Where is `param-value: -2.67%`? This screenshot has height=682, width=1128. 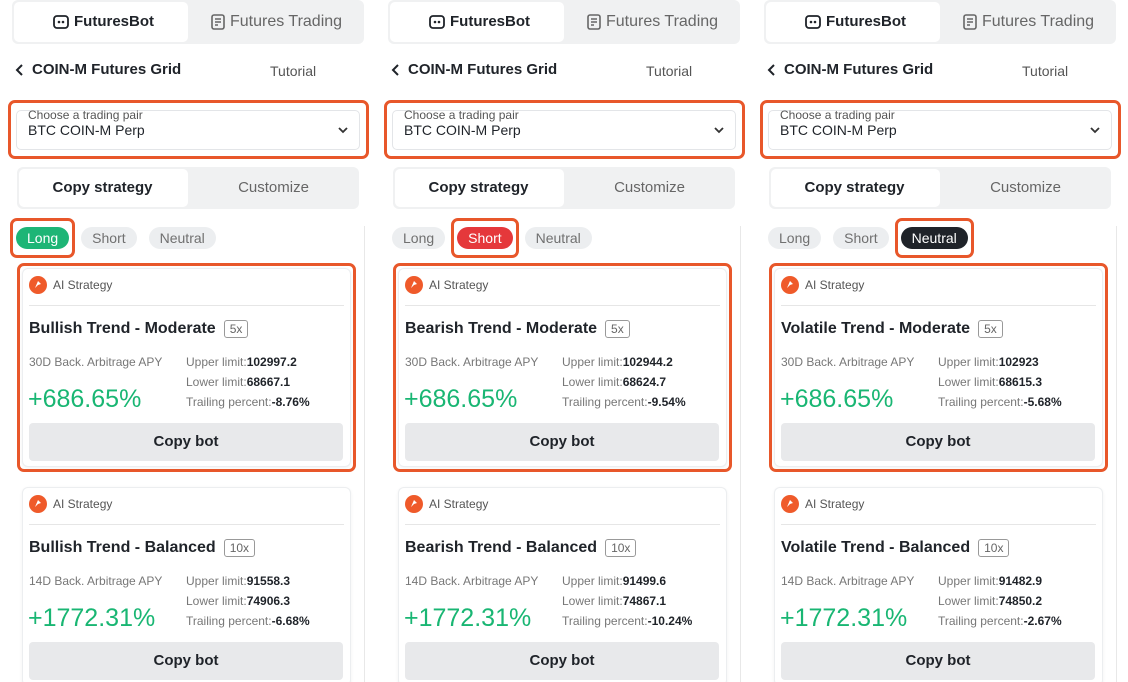
param-value: -2.67% is located at coordinates (1042, 621).